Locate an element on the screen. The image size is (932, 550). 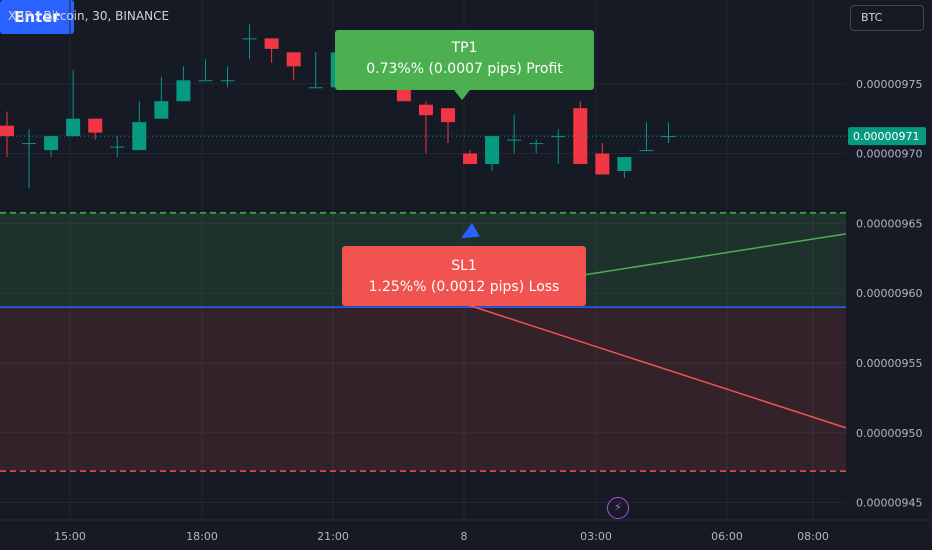
time-tick-label: 08:00 is located at coordinates (813, 536).